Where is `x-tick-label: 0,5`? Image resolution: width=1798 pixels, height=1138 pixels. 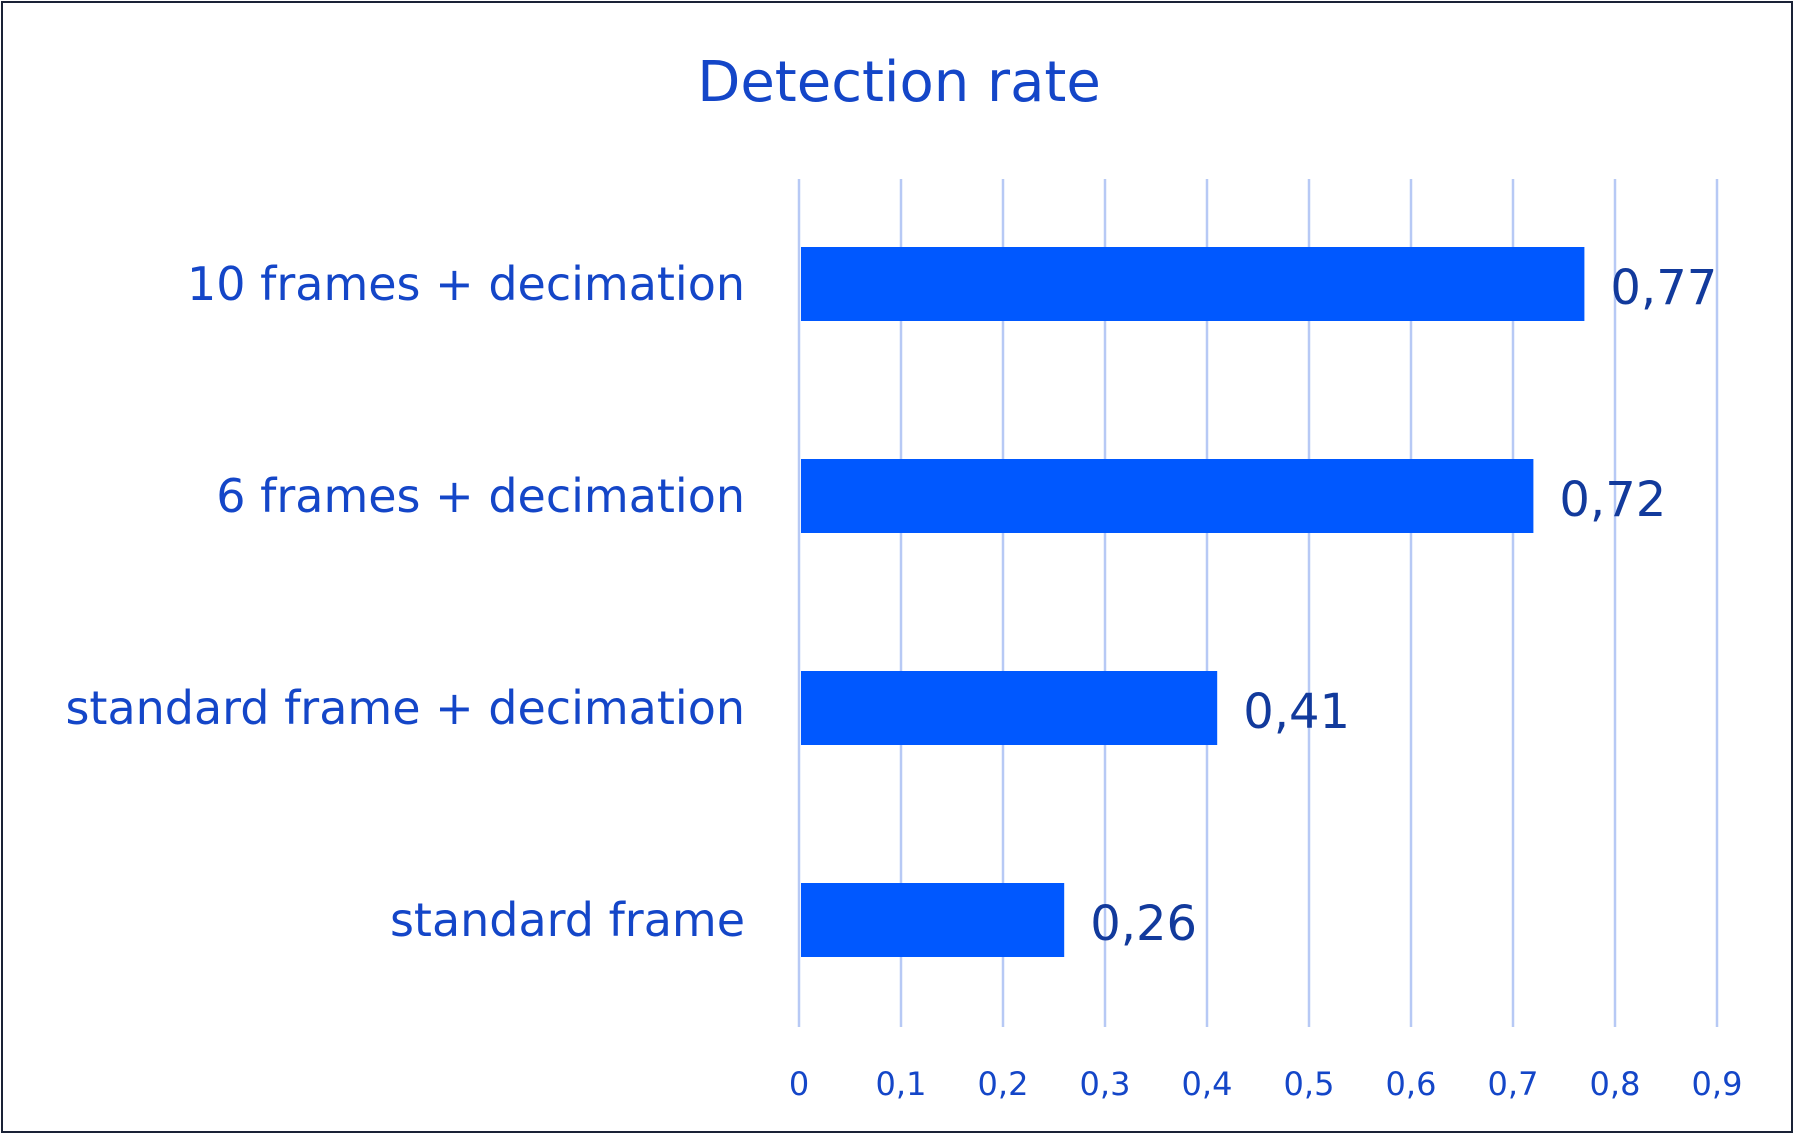
x-tick-label: 0,5 is located at coordinates (1309, 1084).